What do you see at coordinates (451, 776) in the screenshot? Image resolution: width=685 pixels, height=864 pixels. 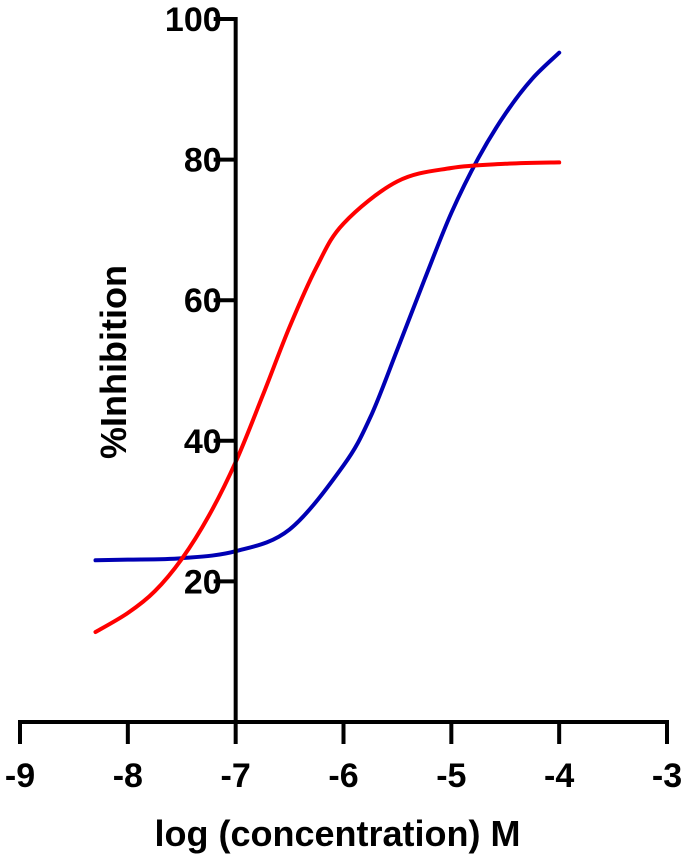 I see `x-tick-label: -5` at bounding box center [451, 776].